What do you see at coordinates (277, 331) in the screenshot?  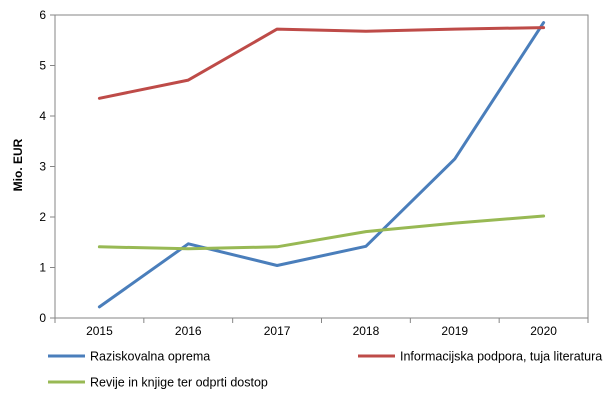 I see `x-tick-label: 2017` at bounding box center [277, 331].